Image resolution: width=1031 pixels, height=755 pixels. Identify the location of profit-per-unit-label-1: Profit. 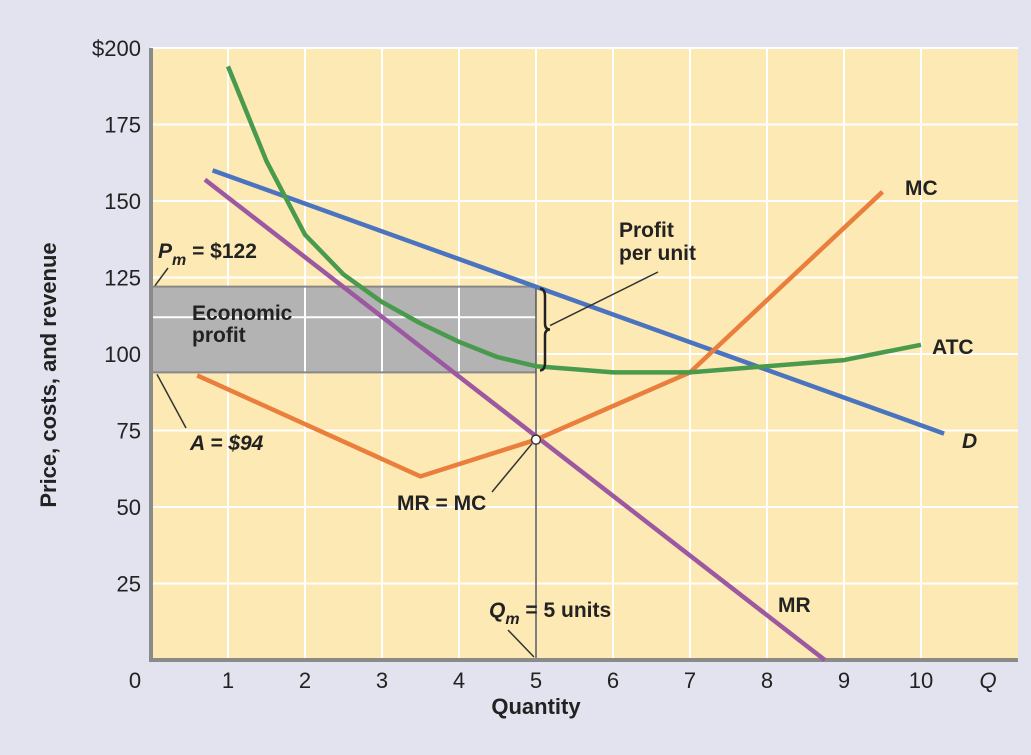
(646, 230).